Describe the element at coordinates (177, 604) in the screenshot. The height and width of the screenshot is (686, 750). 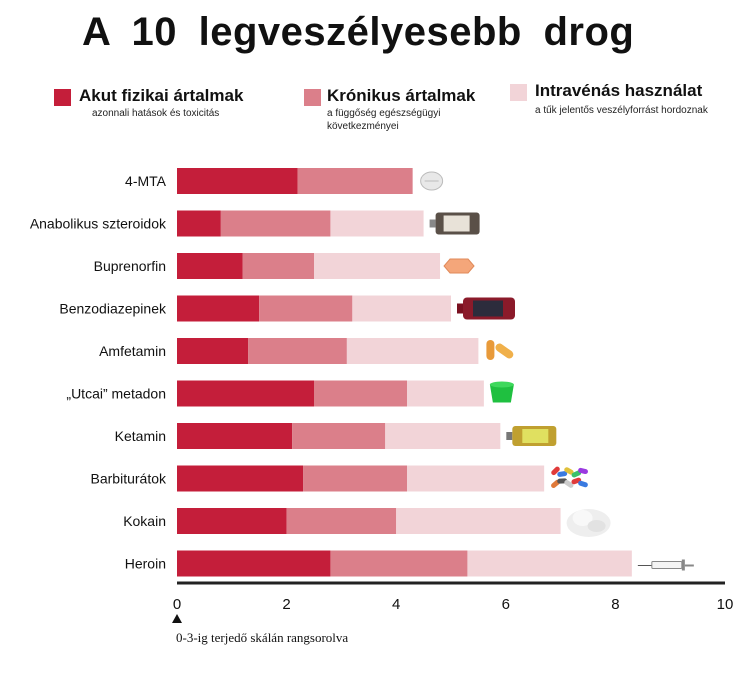
I see `x-tick-label-0: 0` at that location.